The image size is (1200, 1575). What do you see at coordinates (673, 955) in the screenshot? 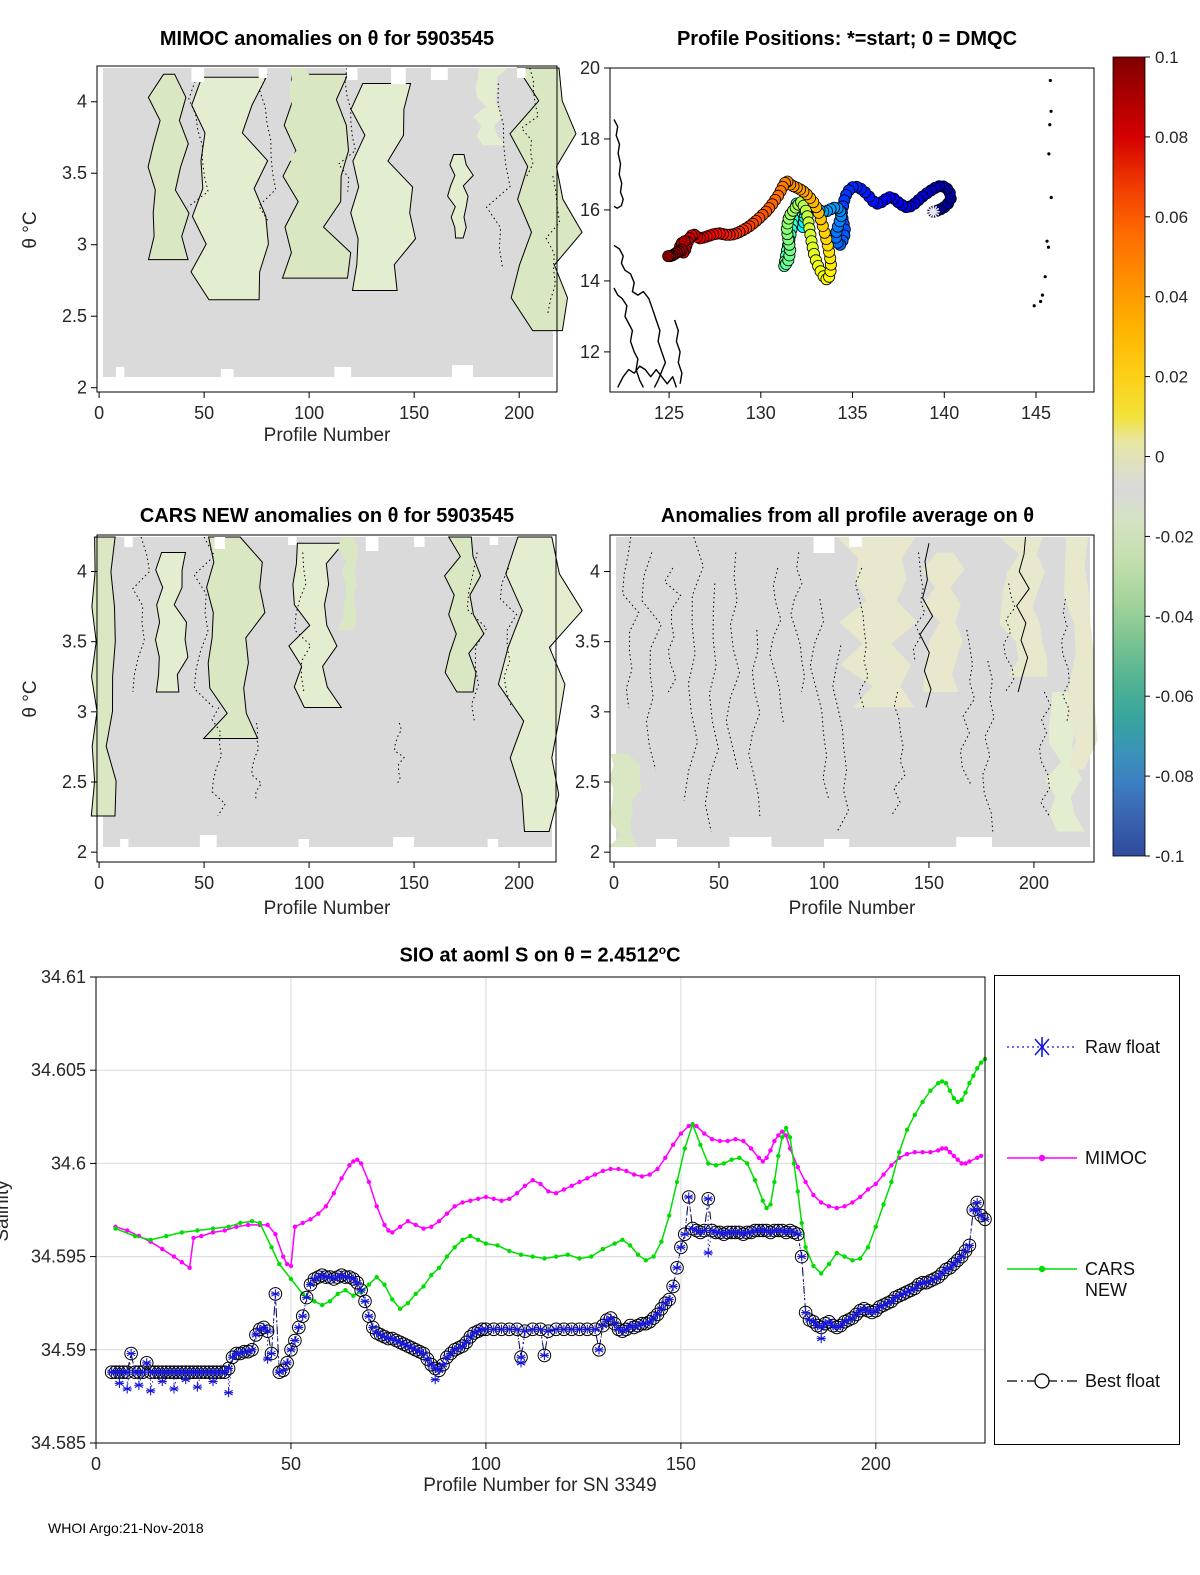
I see `sio-title-end: C` at bounding box center [673, 955].